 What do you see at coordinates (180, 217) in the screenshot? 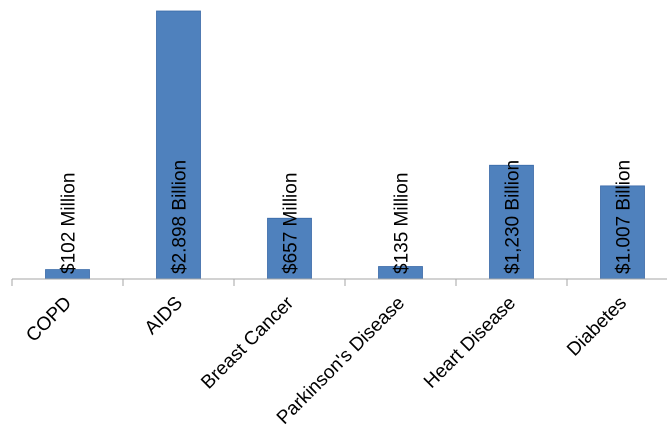
I see `data-label: $2.898 Billion` at bounding box center [180, 217].